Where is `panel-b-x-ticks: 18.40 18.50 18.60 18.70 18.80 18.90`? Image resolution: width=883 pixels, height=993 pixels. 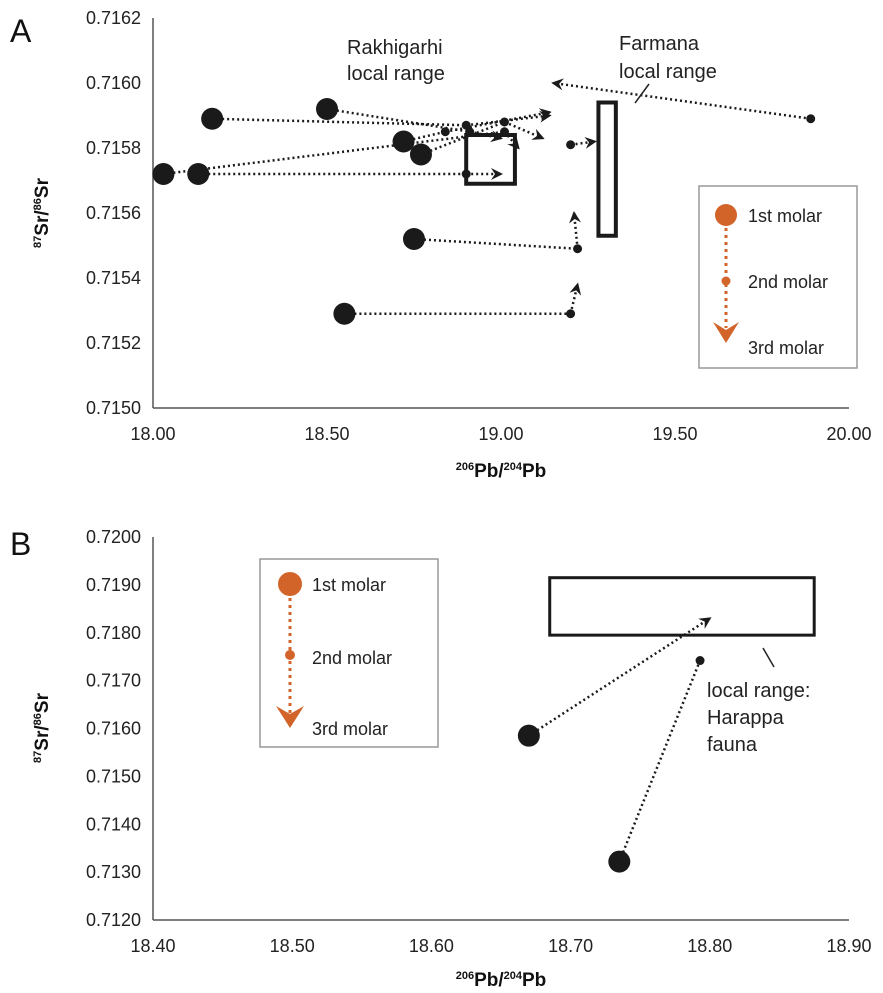
panel-b-x-ticks: 18.40 18.50 18.60 18.70 18.80 18.90 is located at coordinates (500, 946).